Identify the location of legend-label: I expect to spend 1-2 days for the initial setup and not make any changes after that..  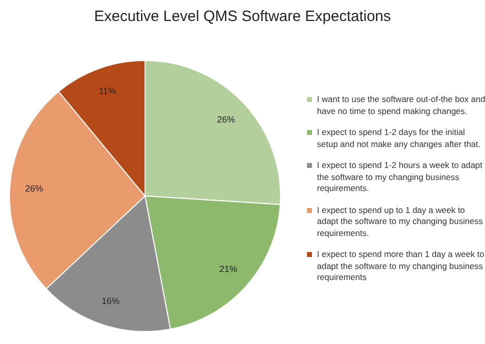
(398, 137).